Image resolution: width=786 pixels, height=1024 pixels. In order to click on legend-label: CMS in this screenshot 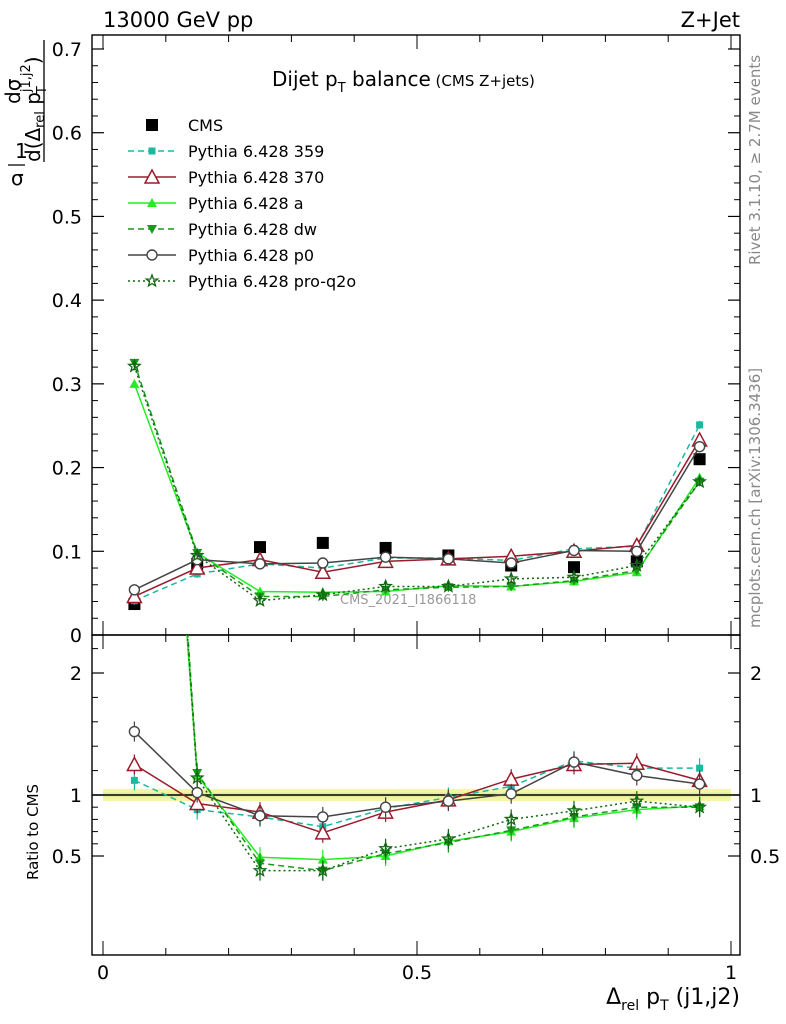, I will do `click(205, 125)`.